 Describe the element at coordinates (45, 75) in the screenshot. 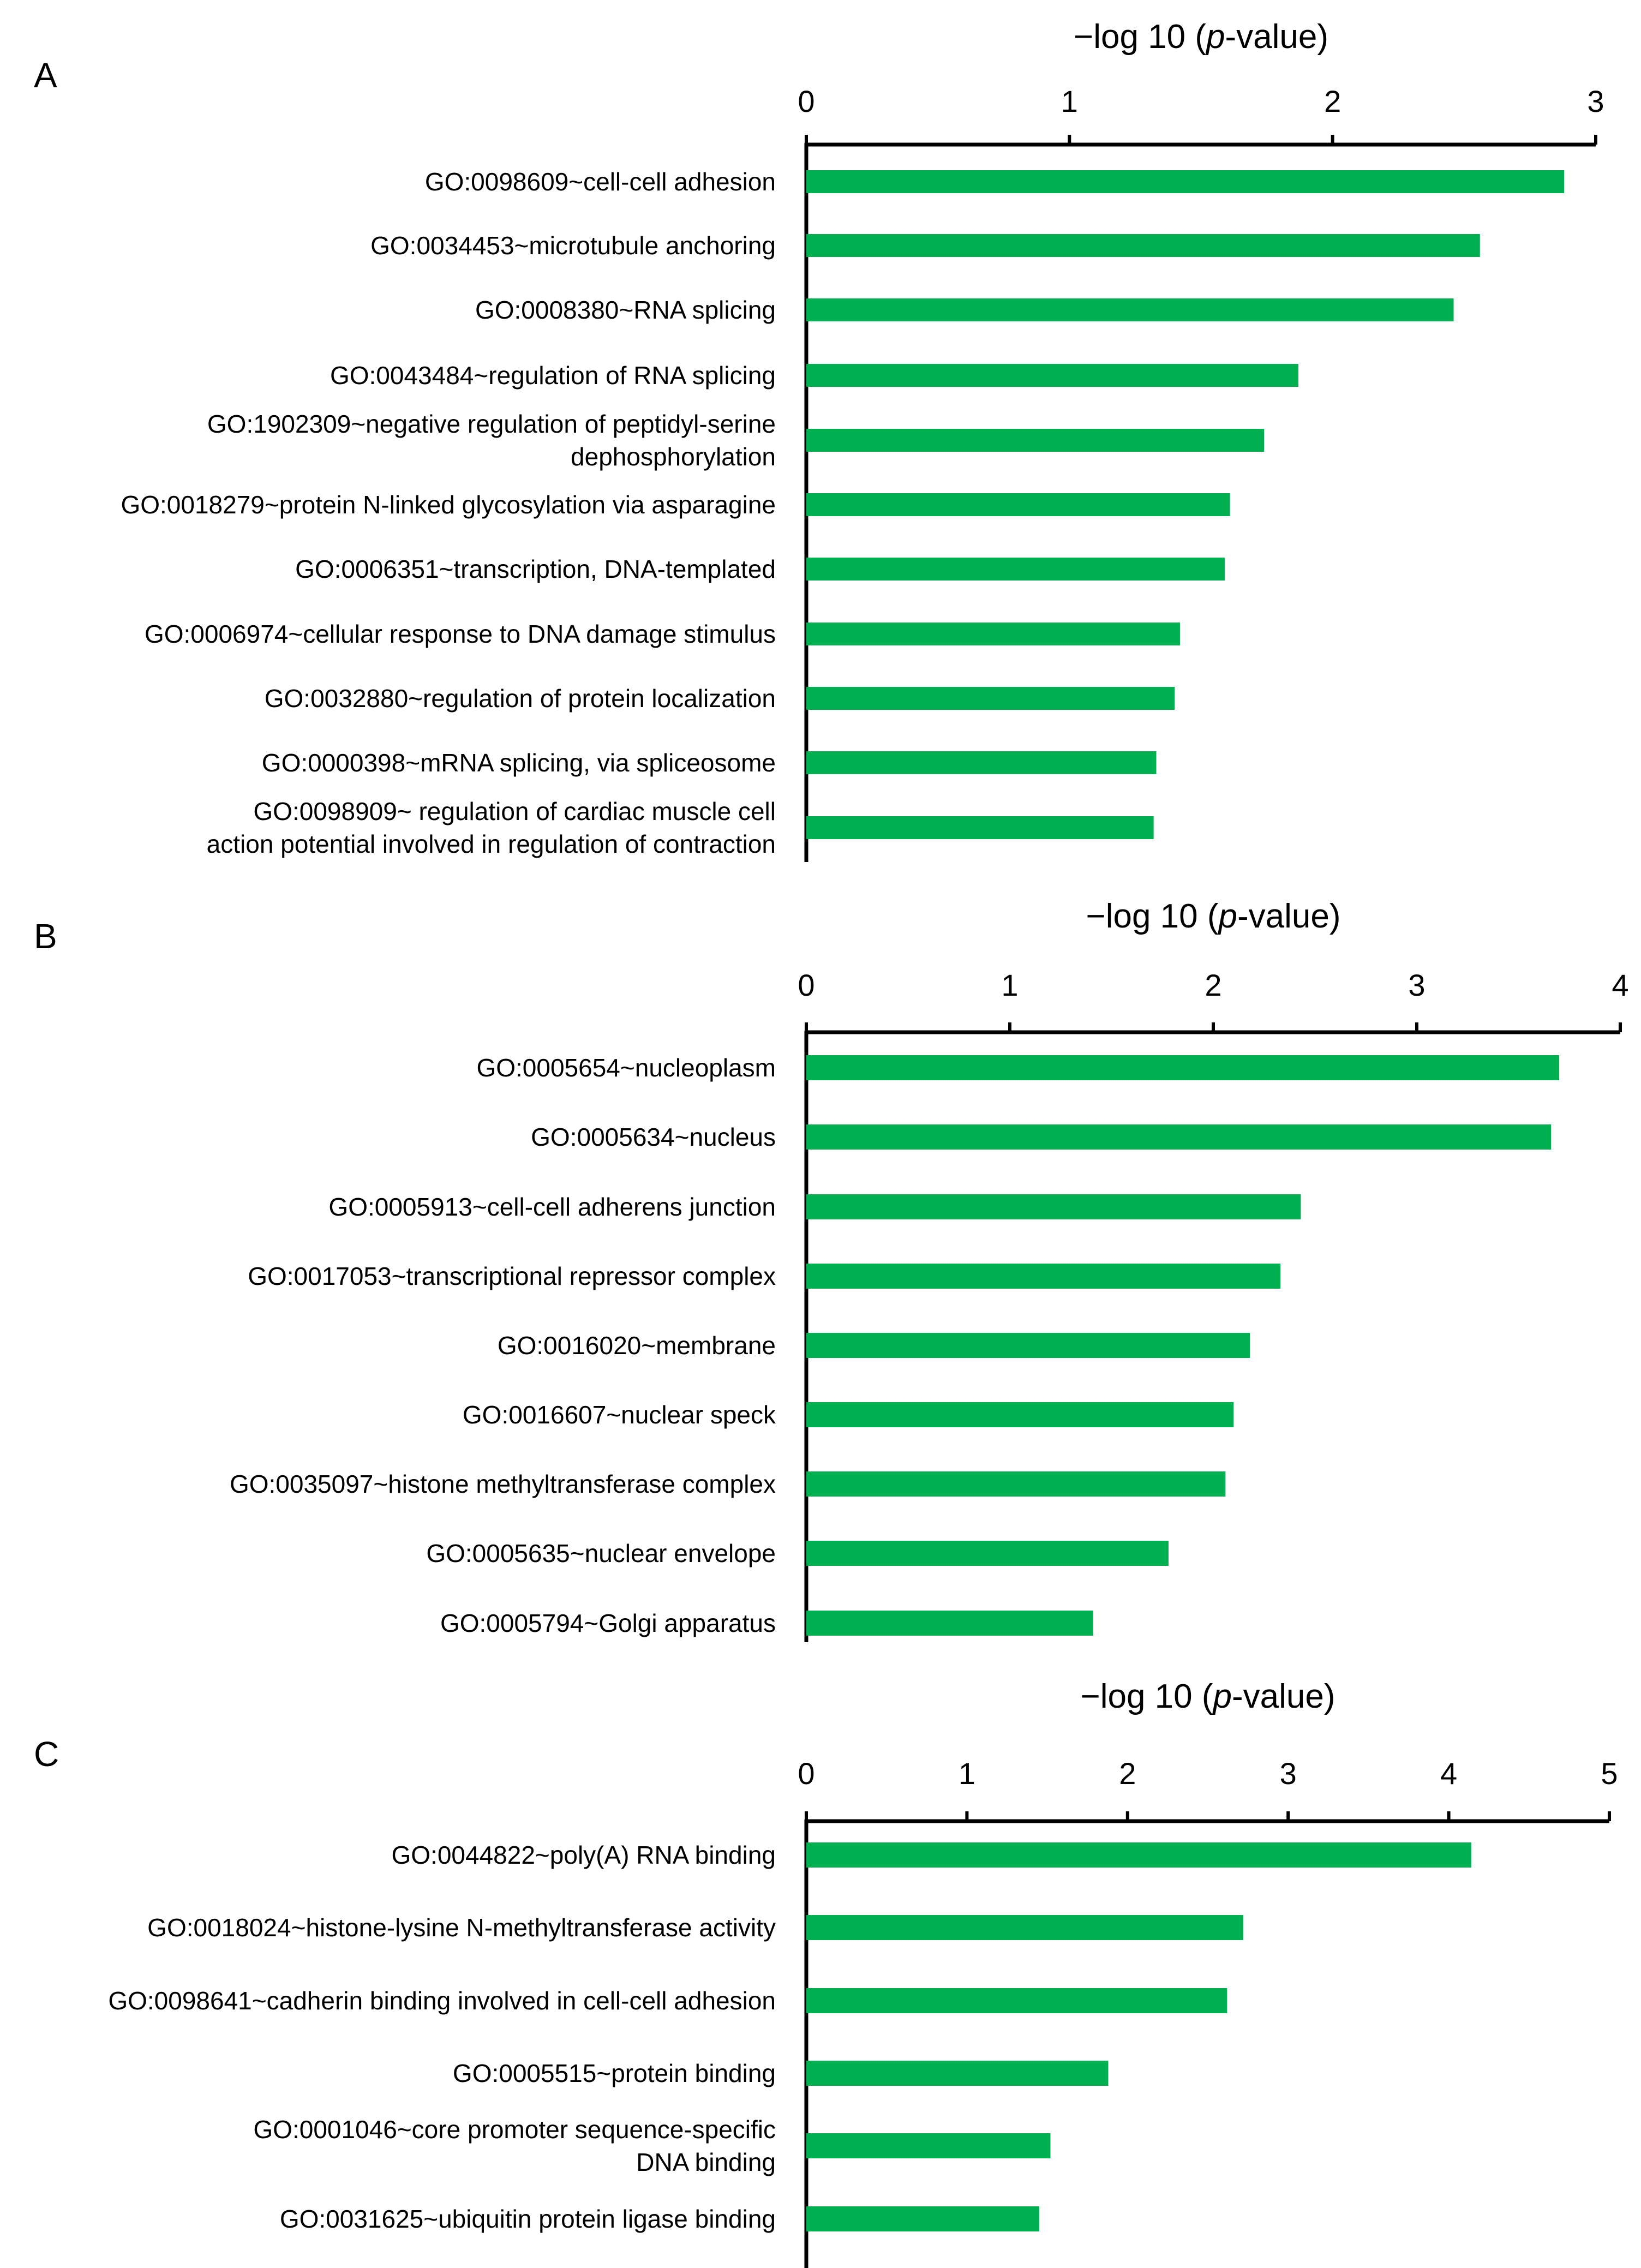

I see `panel-letter: A` at that location.